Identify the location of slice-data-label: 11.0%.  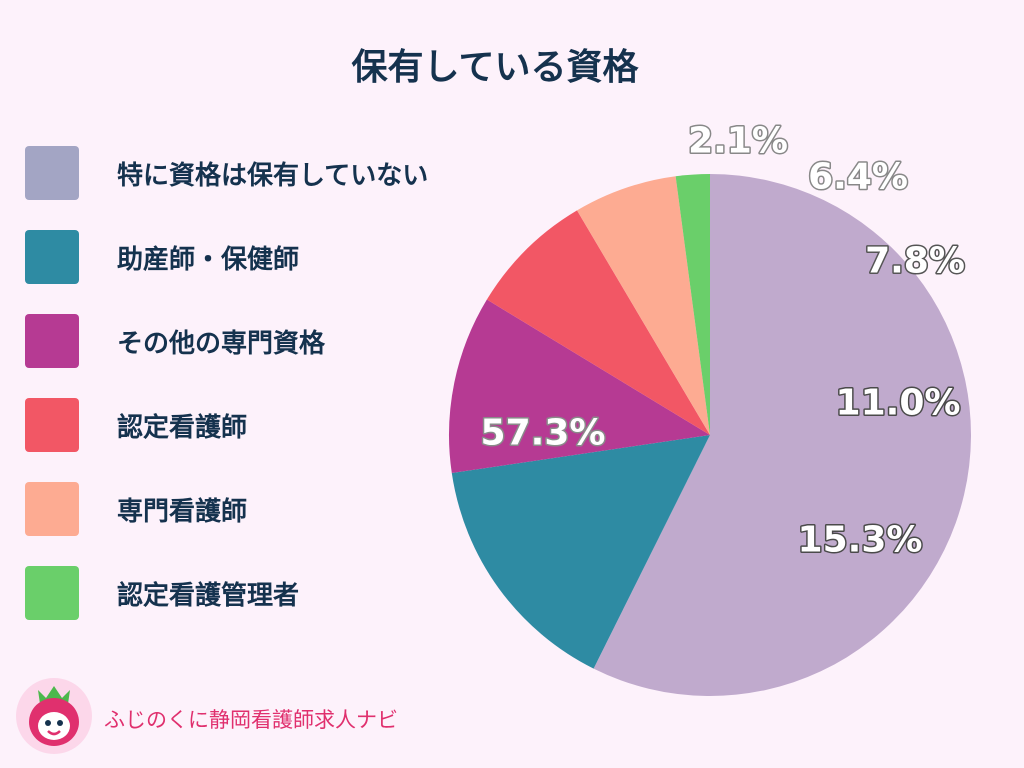
(898, 403).